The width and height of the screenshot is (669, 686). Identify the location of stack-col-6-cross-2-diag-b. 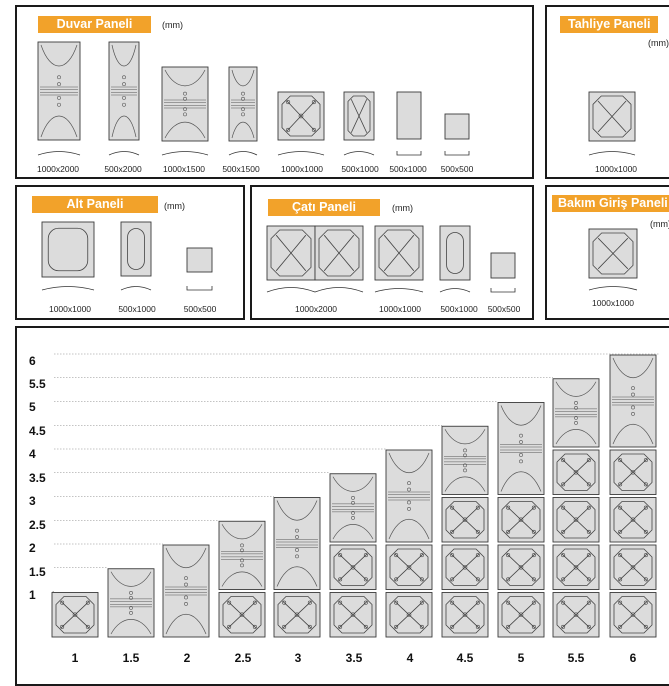
(633, 567).